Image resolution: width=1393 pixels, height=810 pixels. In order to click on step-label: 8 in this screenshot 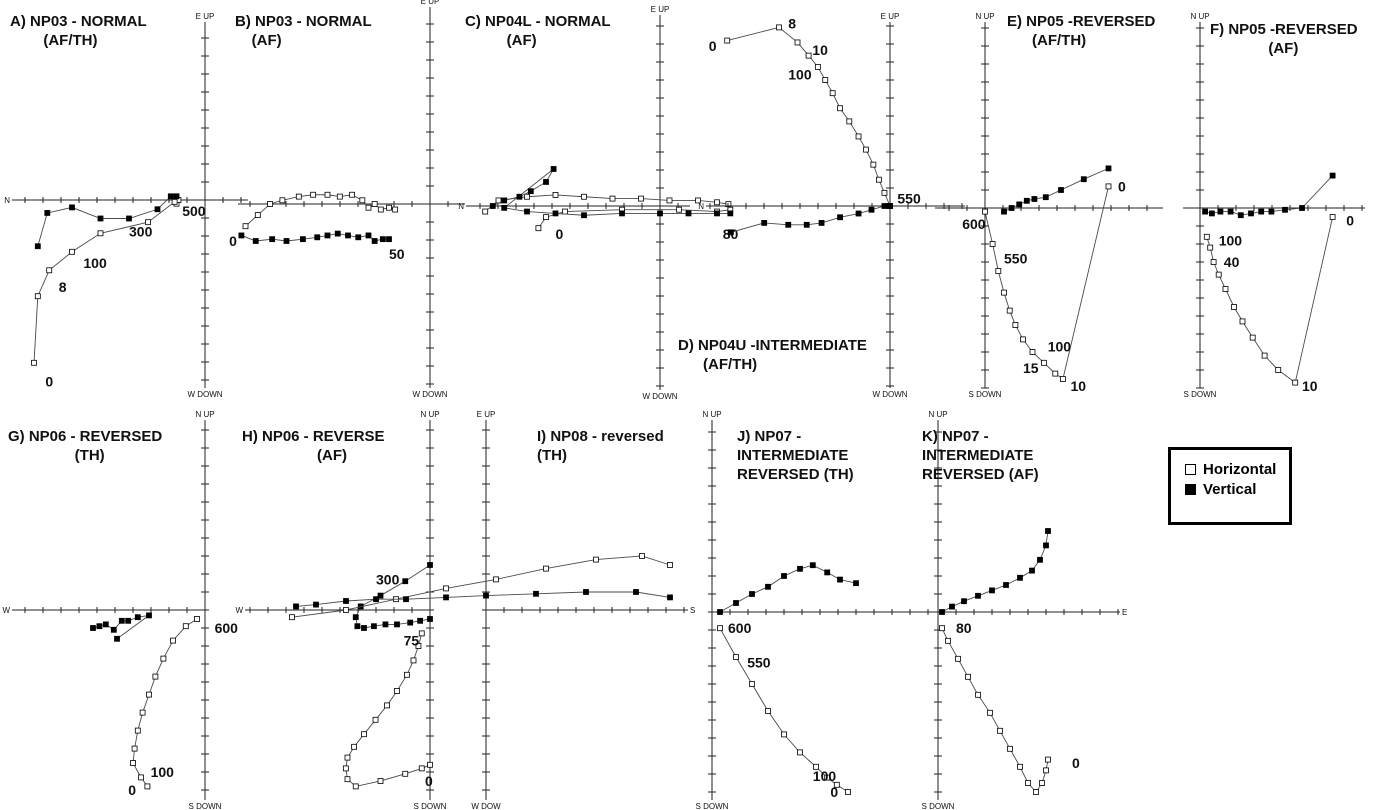, I will do `click(63, 287)`.